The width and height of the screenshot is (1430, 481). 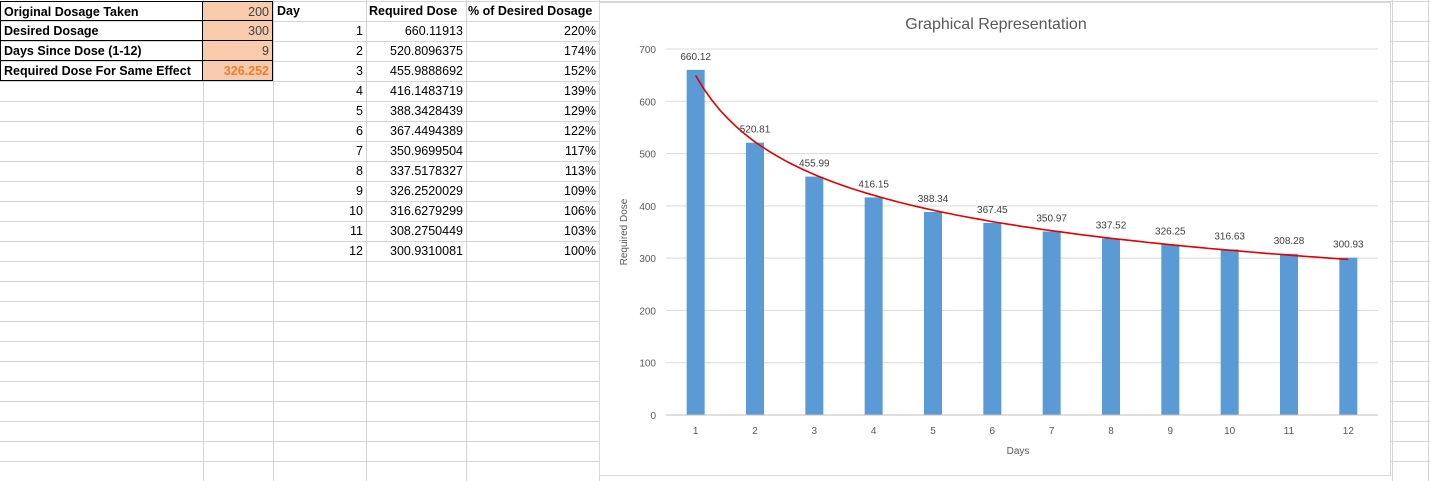 I want to click on x-tick-label: 5, so click(x=933, y=431).